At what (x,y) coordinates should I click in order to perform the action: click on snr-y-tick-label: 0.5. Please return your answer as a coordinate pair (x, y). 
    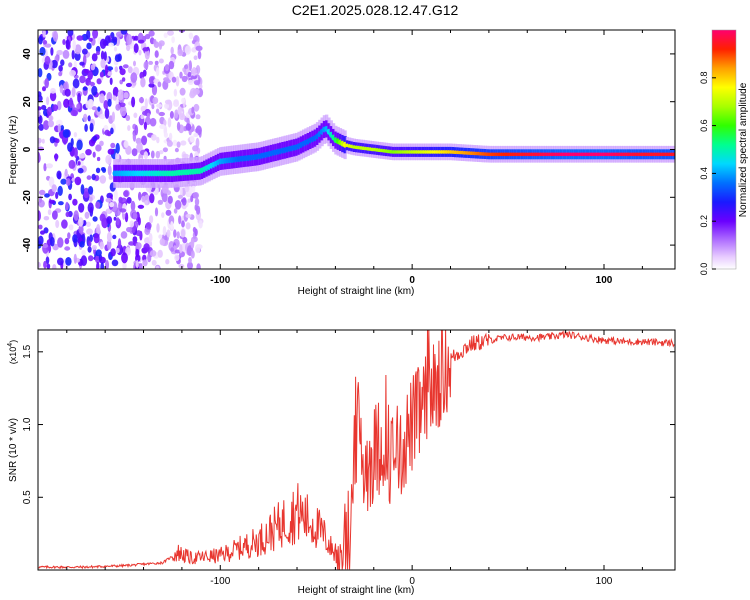
    Looking at the image, I should click on (27, 497).